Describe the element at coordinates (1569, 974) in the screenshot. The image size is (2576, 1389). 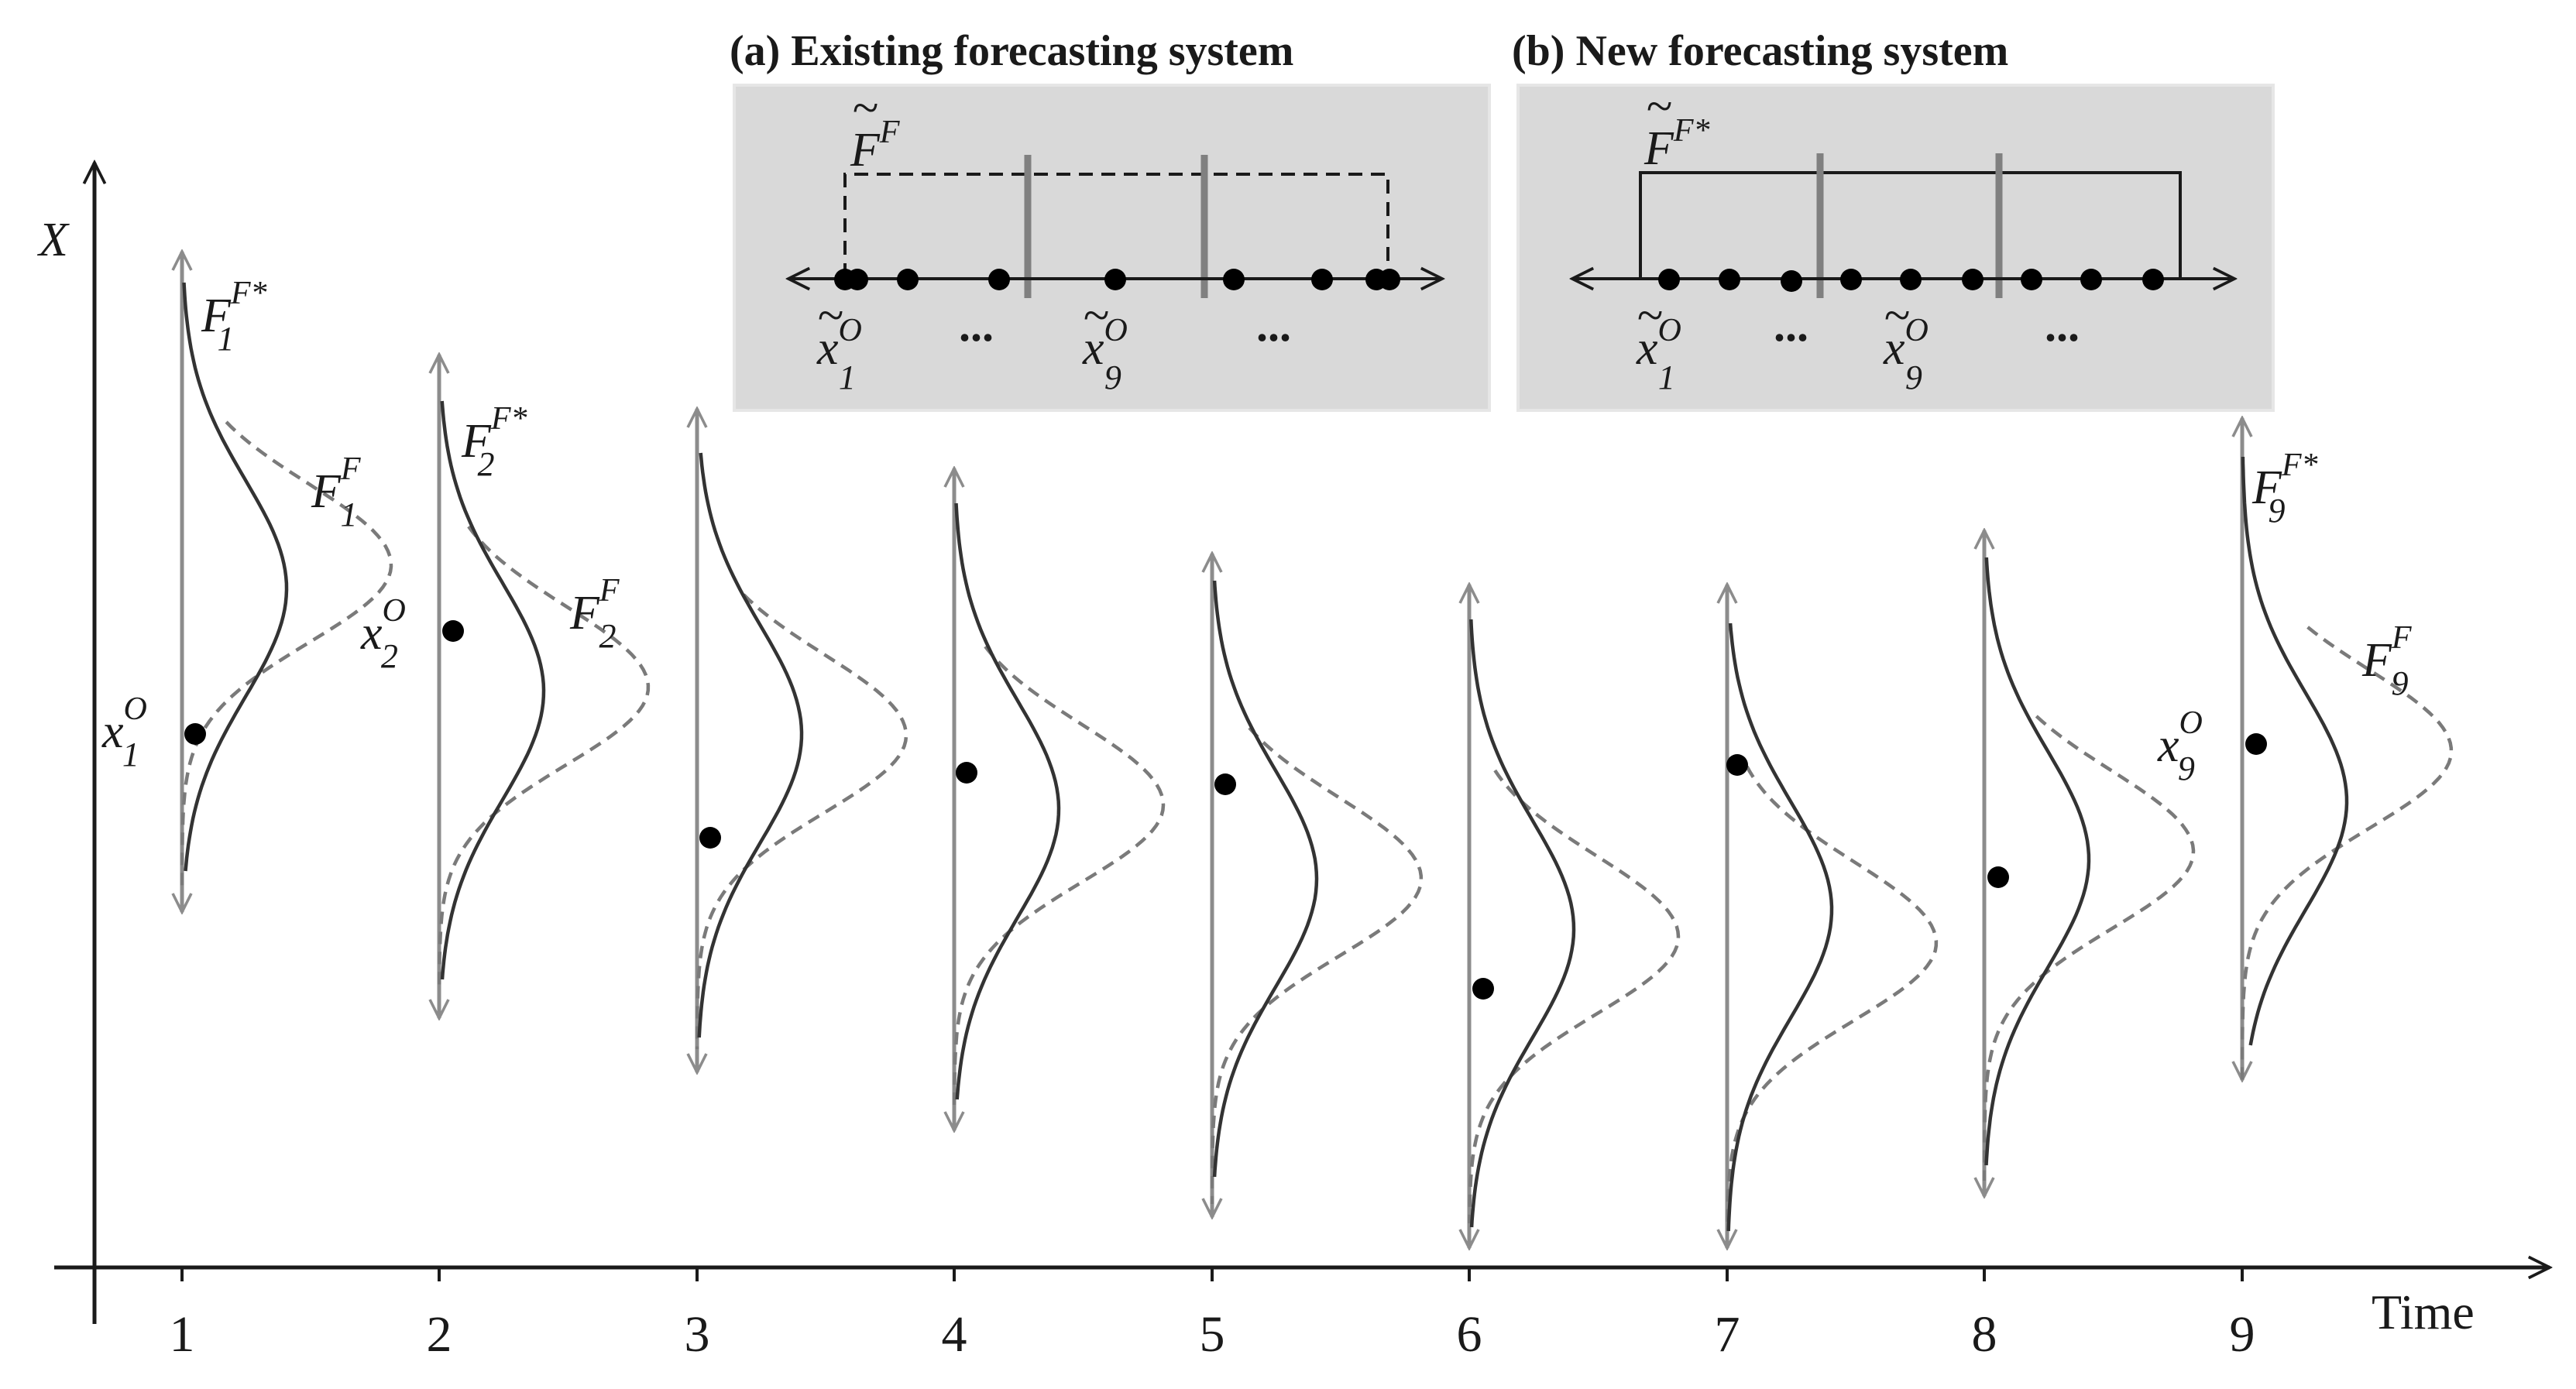
I see `time-panel-6: 6` at that location.